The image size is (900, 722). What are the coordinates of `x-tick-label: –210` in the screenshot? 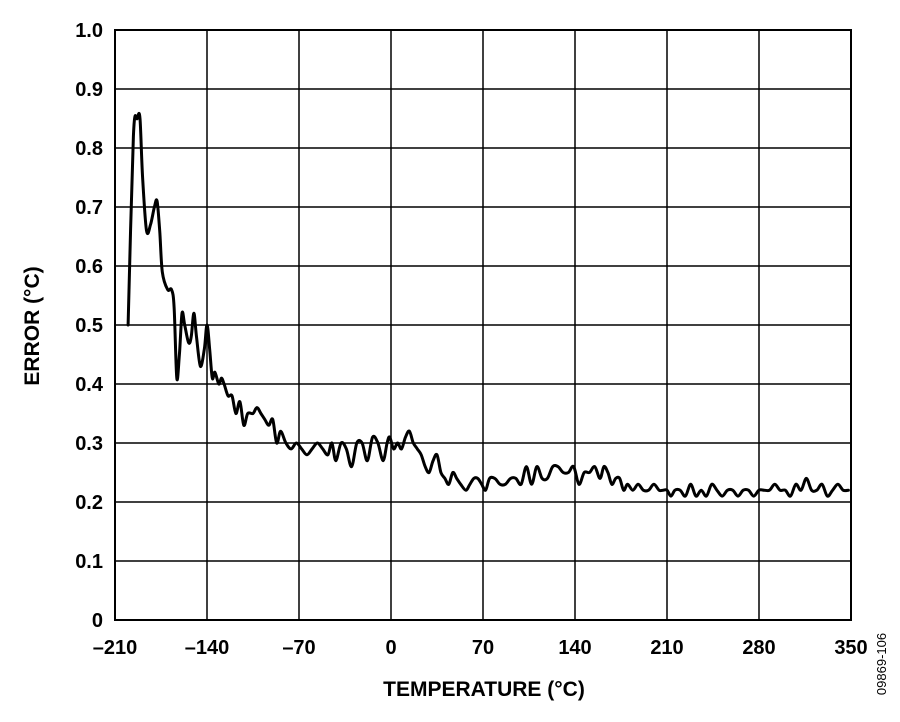 It's located at (115, 648).